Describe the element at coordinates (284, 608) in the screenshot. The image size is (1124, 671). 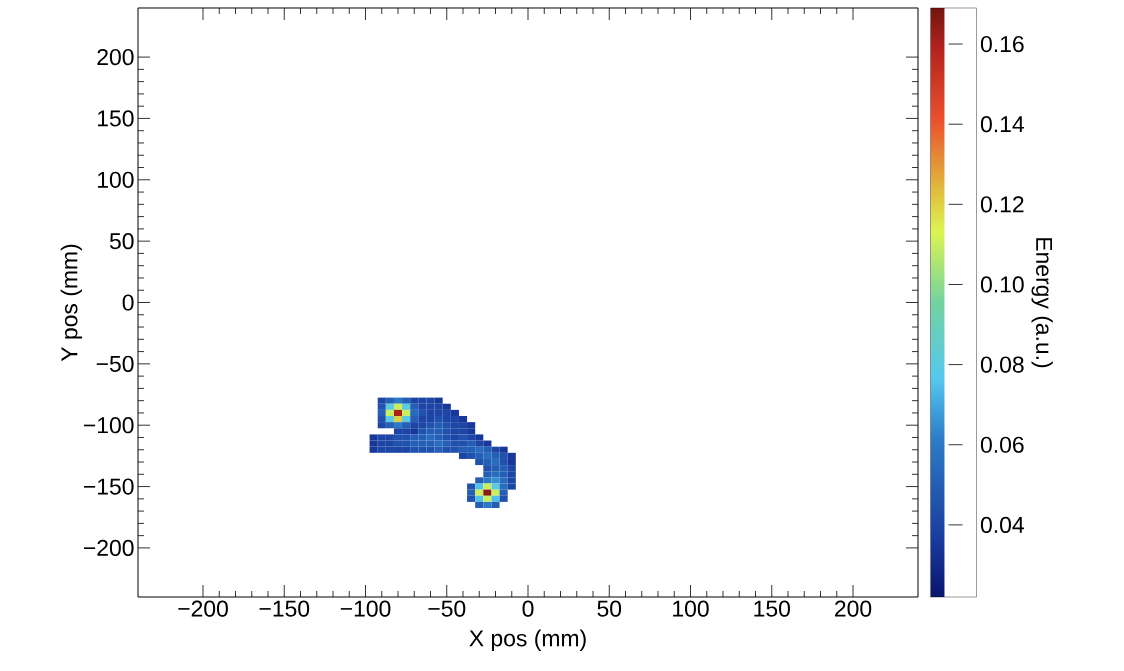
I see `x-tick-label: −150` at that location.